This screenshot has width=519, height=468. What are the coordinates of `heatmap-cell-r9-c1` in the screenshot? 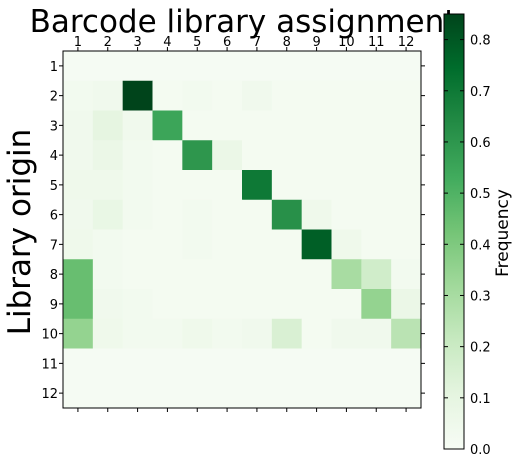 It's located at (78, 304).